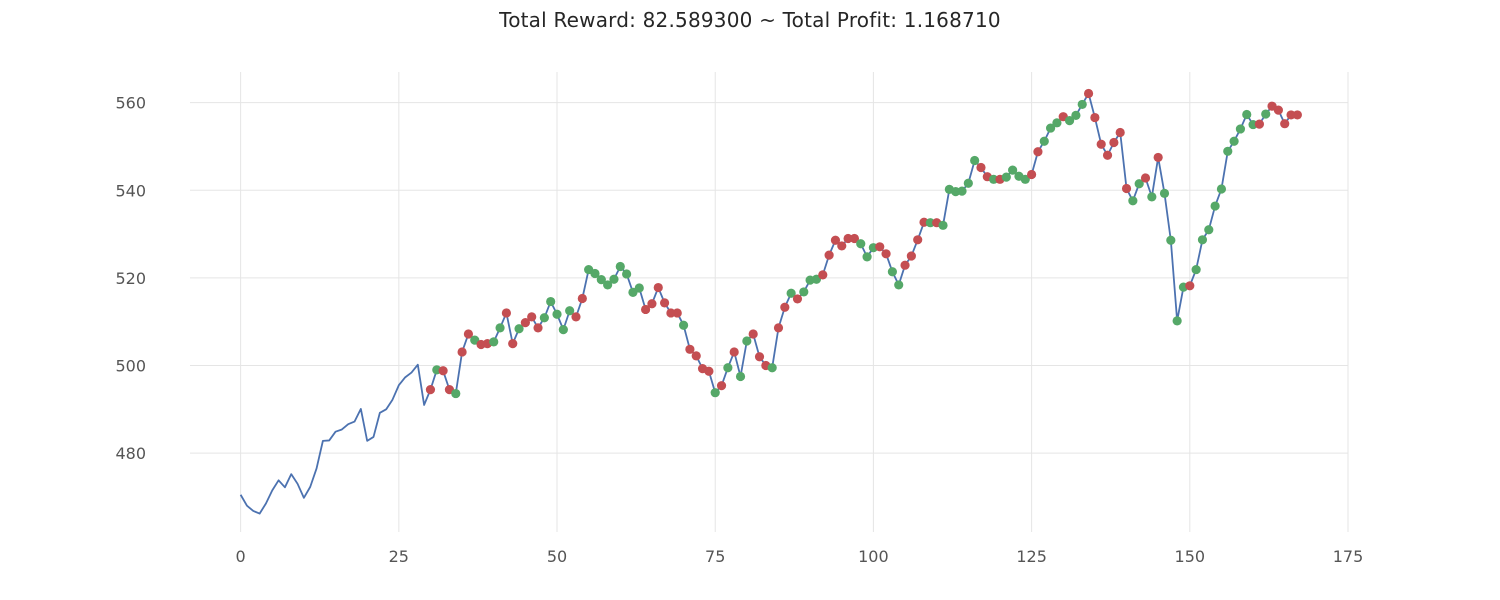 This screenshot has width=1500, height=600. I want to click on x-tick-label: 75, so click(715, 556).